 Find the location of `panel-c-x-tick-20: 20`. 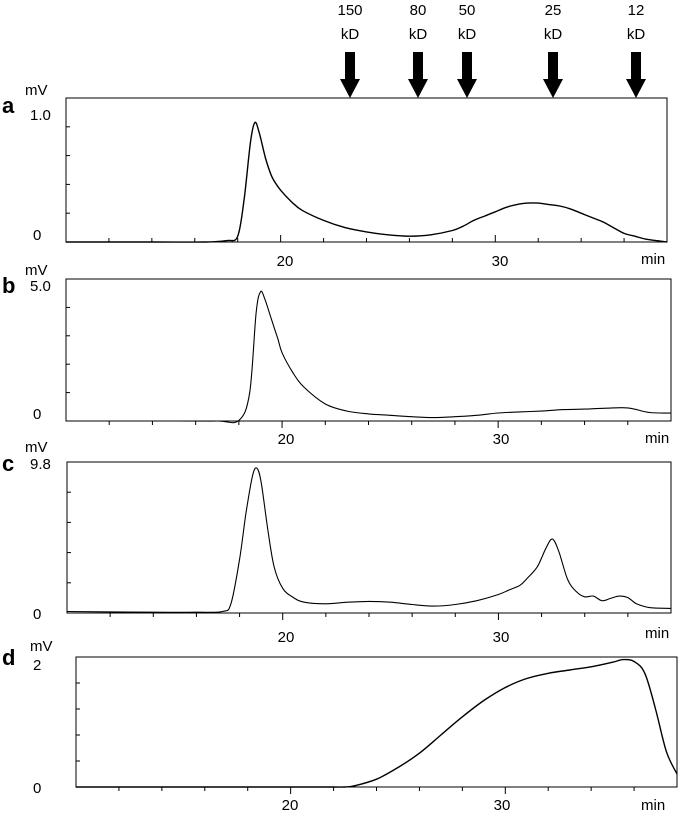

panel-c-x-tick-20: 20 is located at coordinates (286, 637).